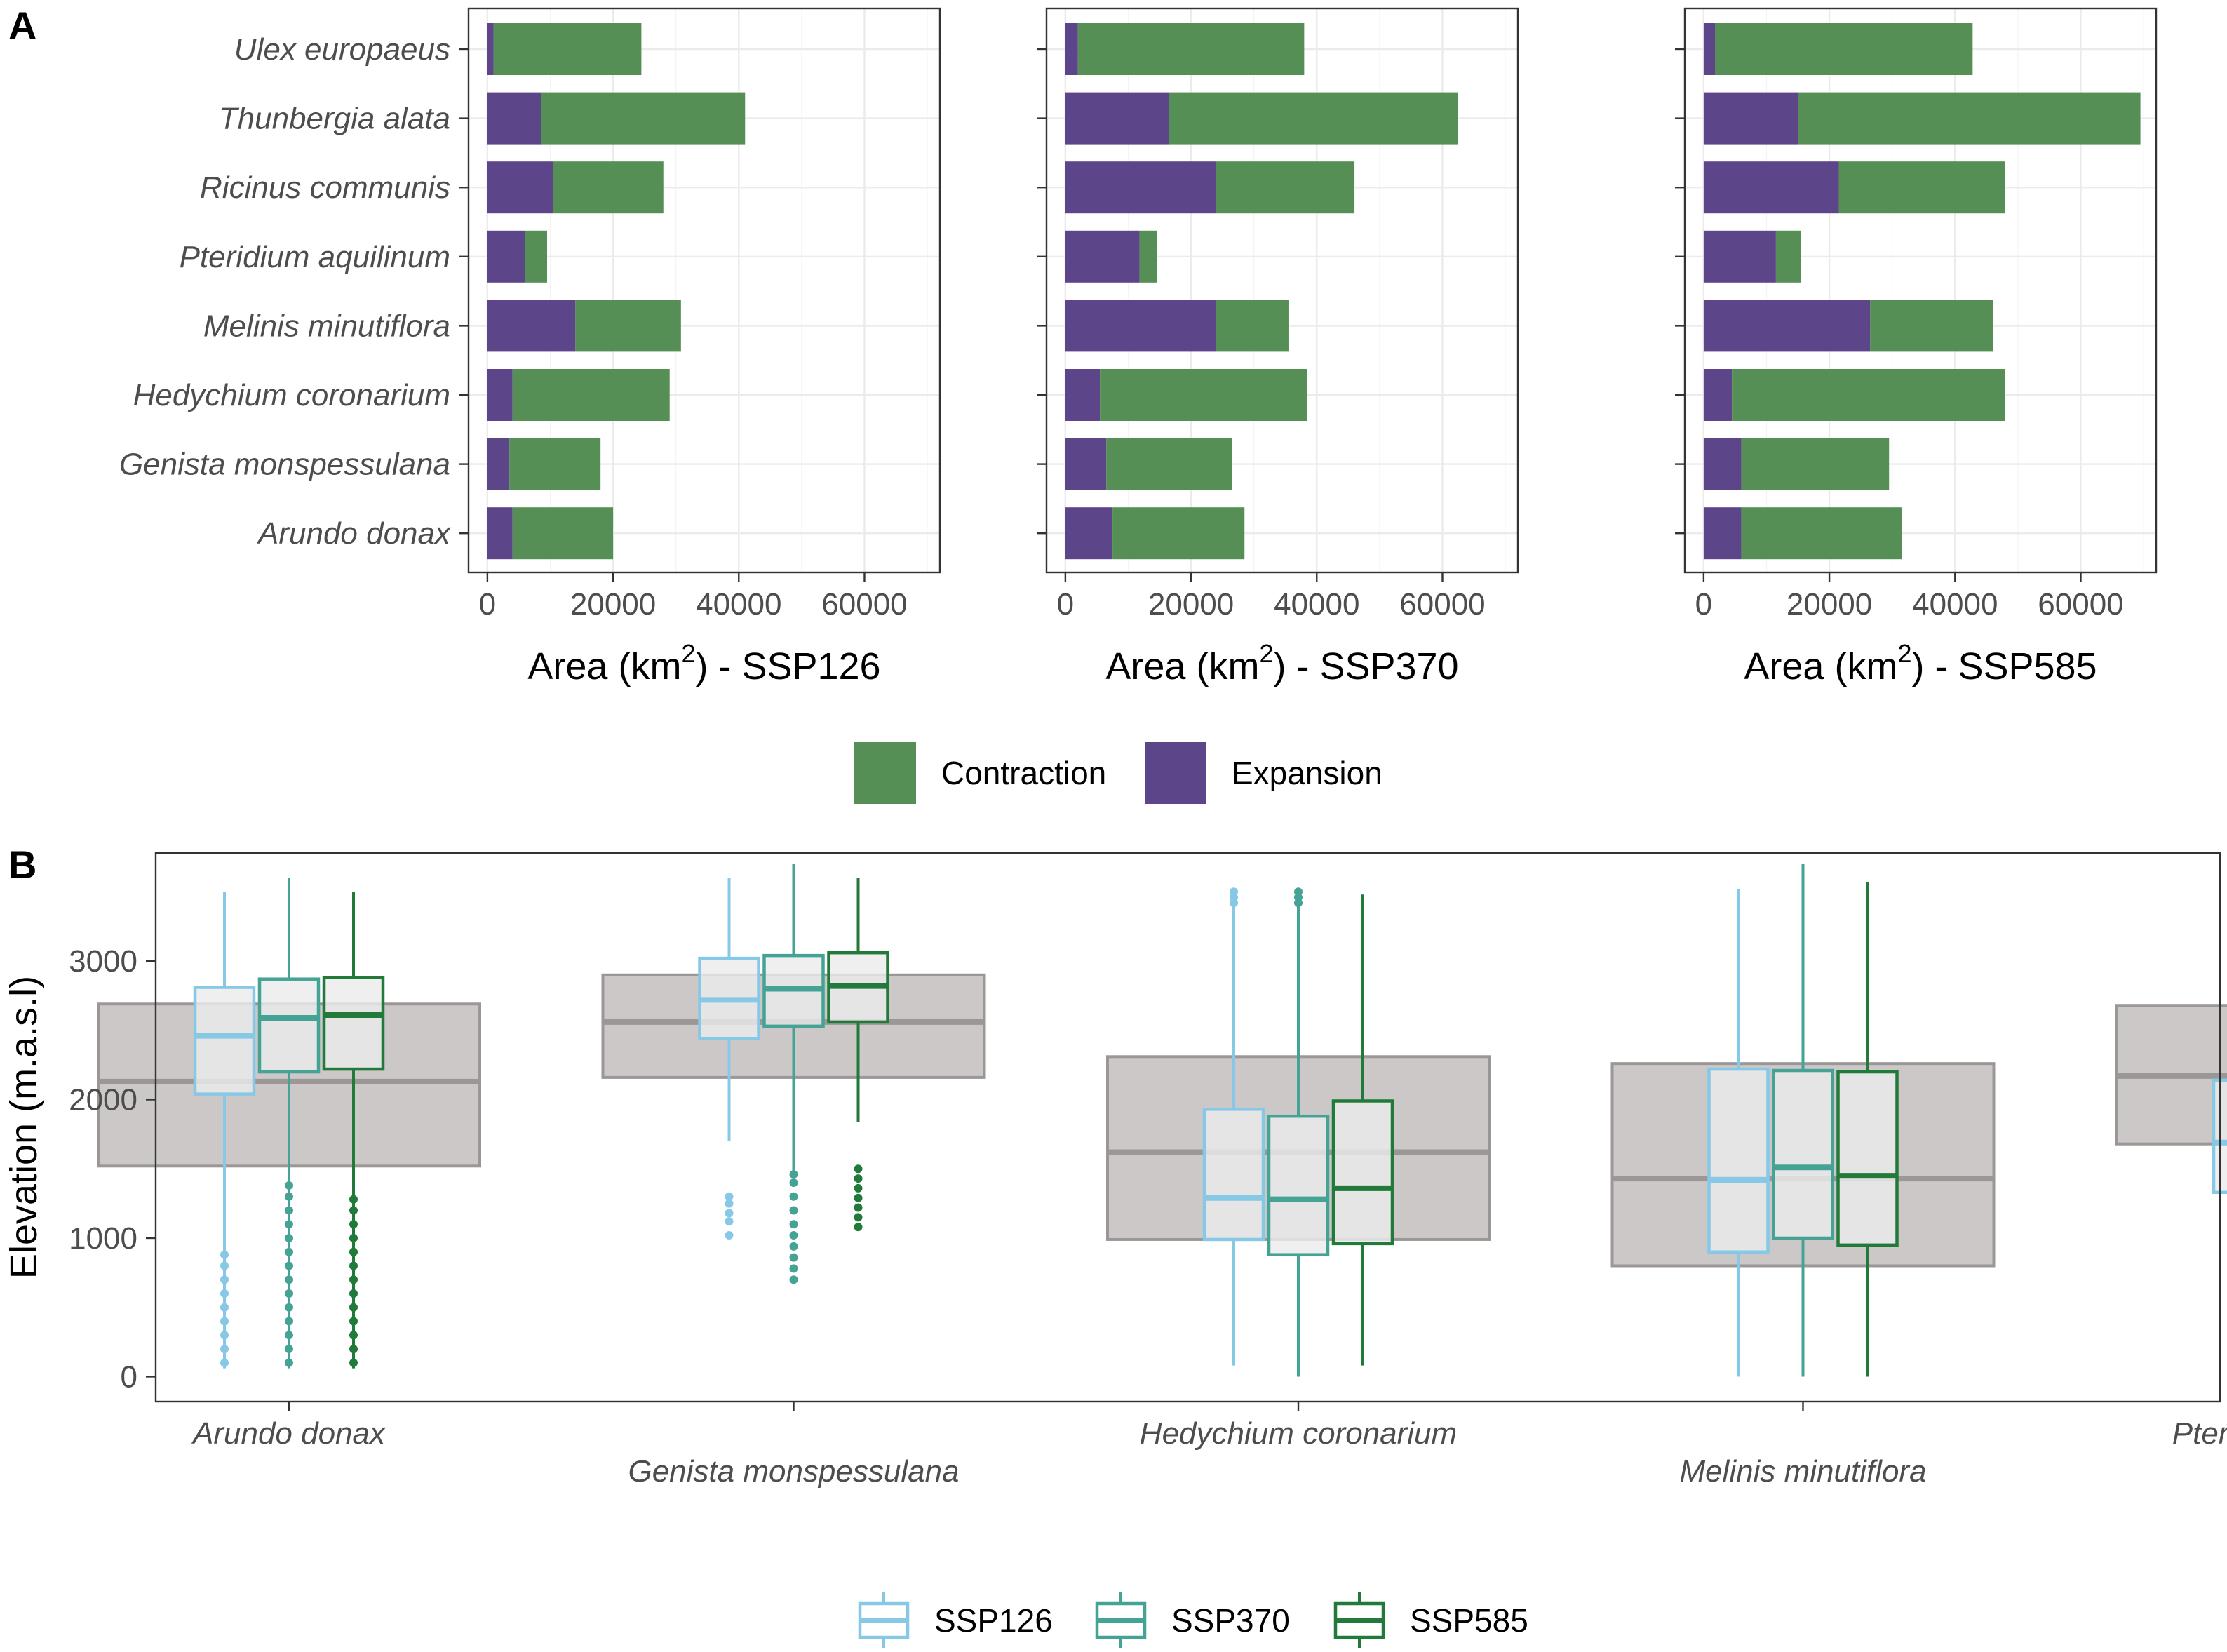  I want to click on box-ssp585-melinis-minutiflora, so click(1867, 1129).